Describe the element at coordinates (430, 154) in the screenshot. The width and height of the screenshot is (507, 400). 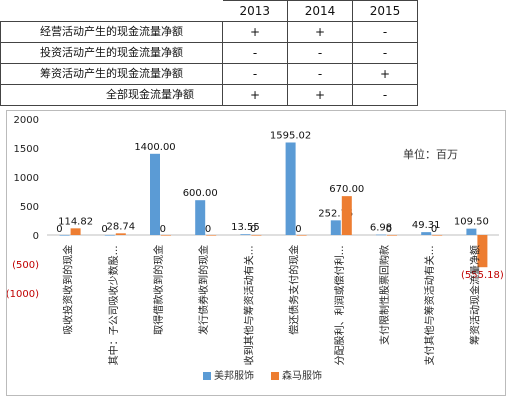
I see `unit-note: 单位：百万` at that location.